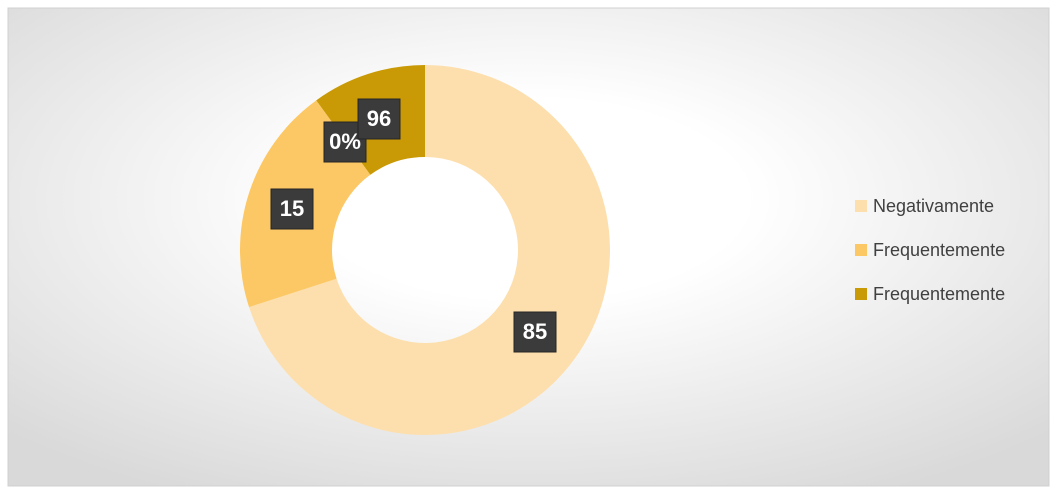 Image resolution: width=1057 pixels, height=492 pixels. I want to click on data-label: 0%, so click(345, 141).